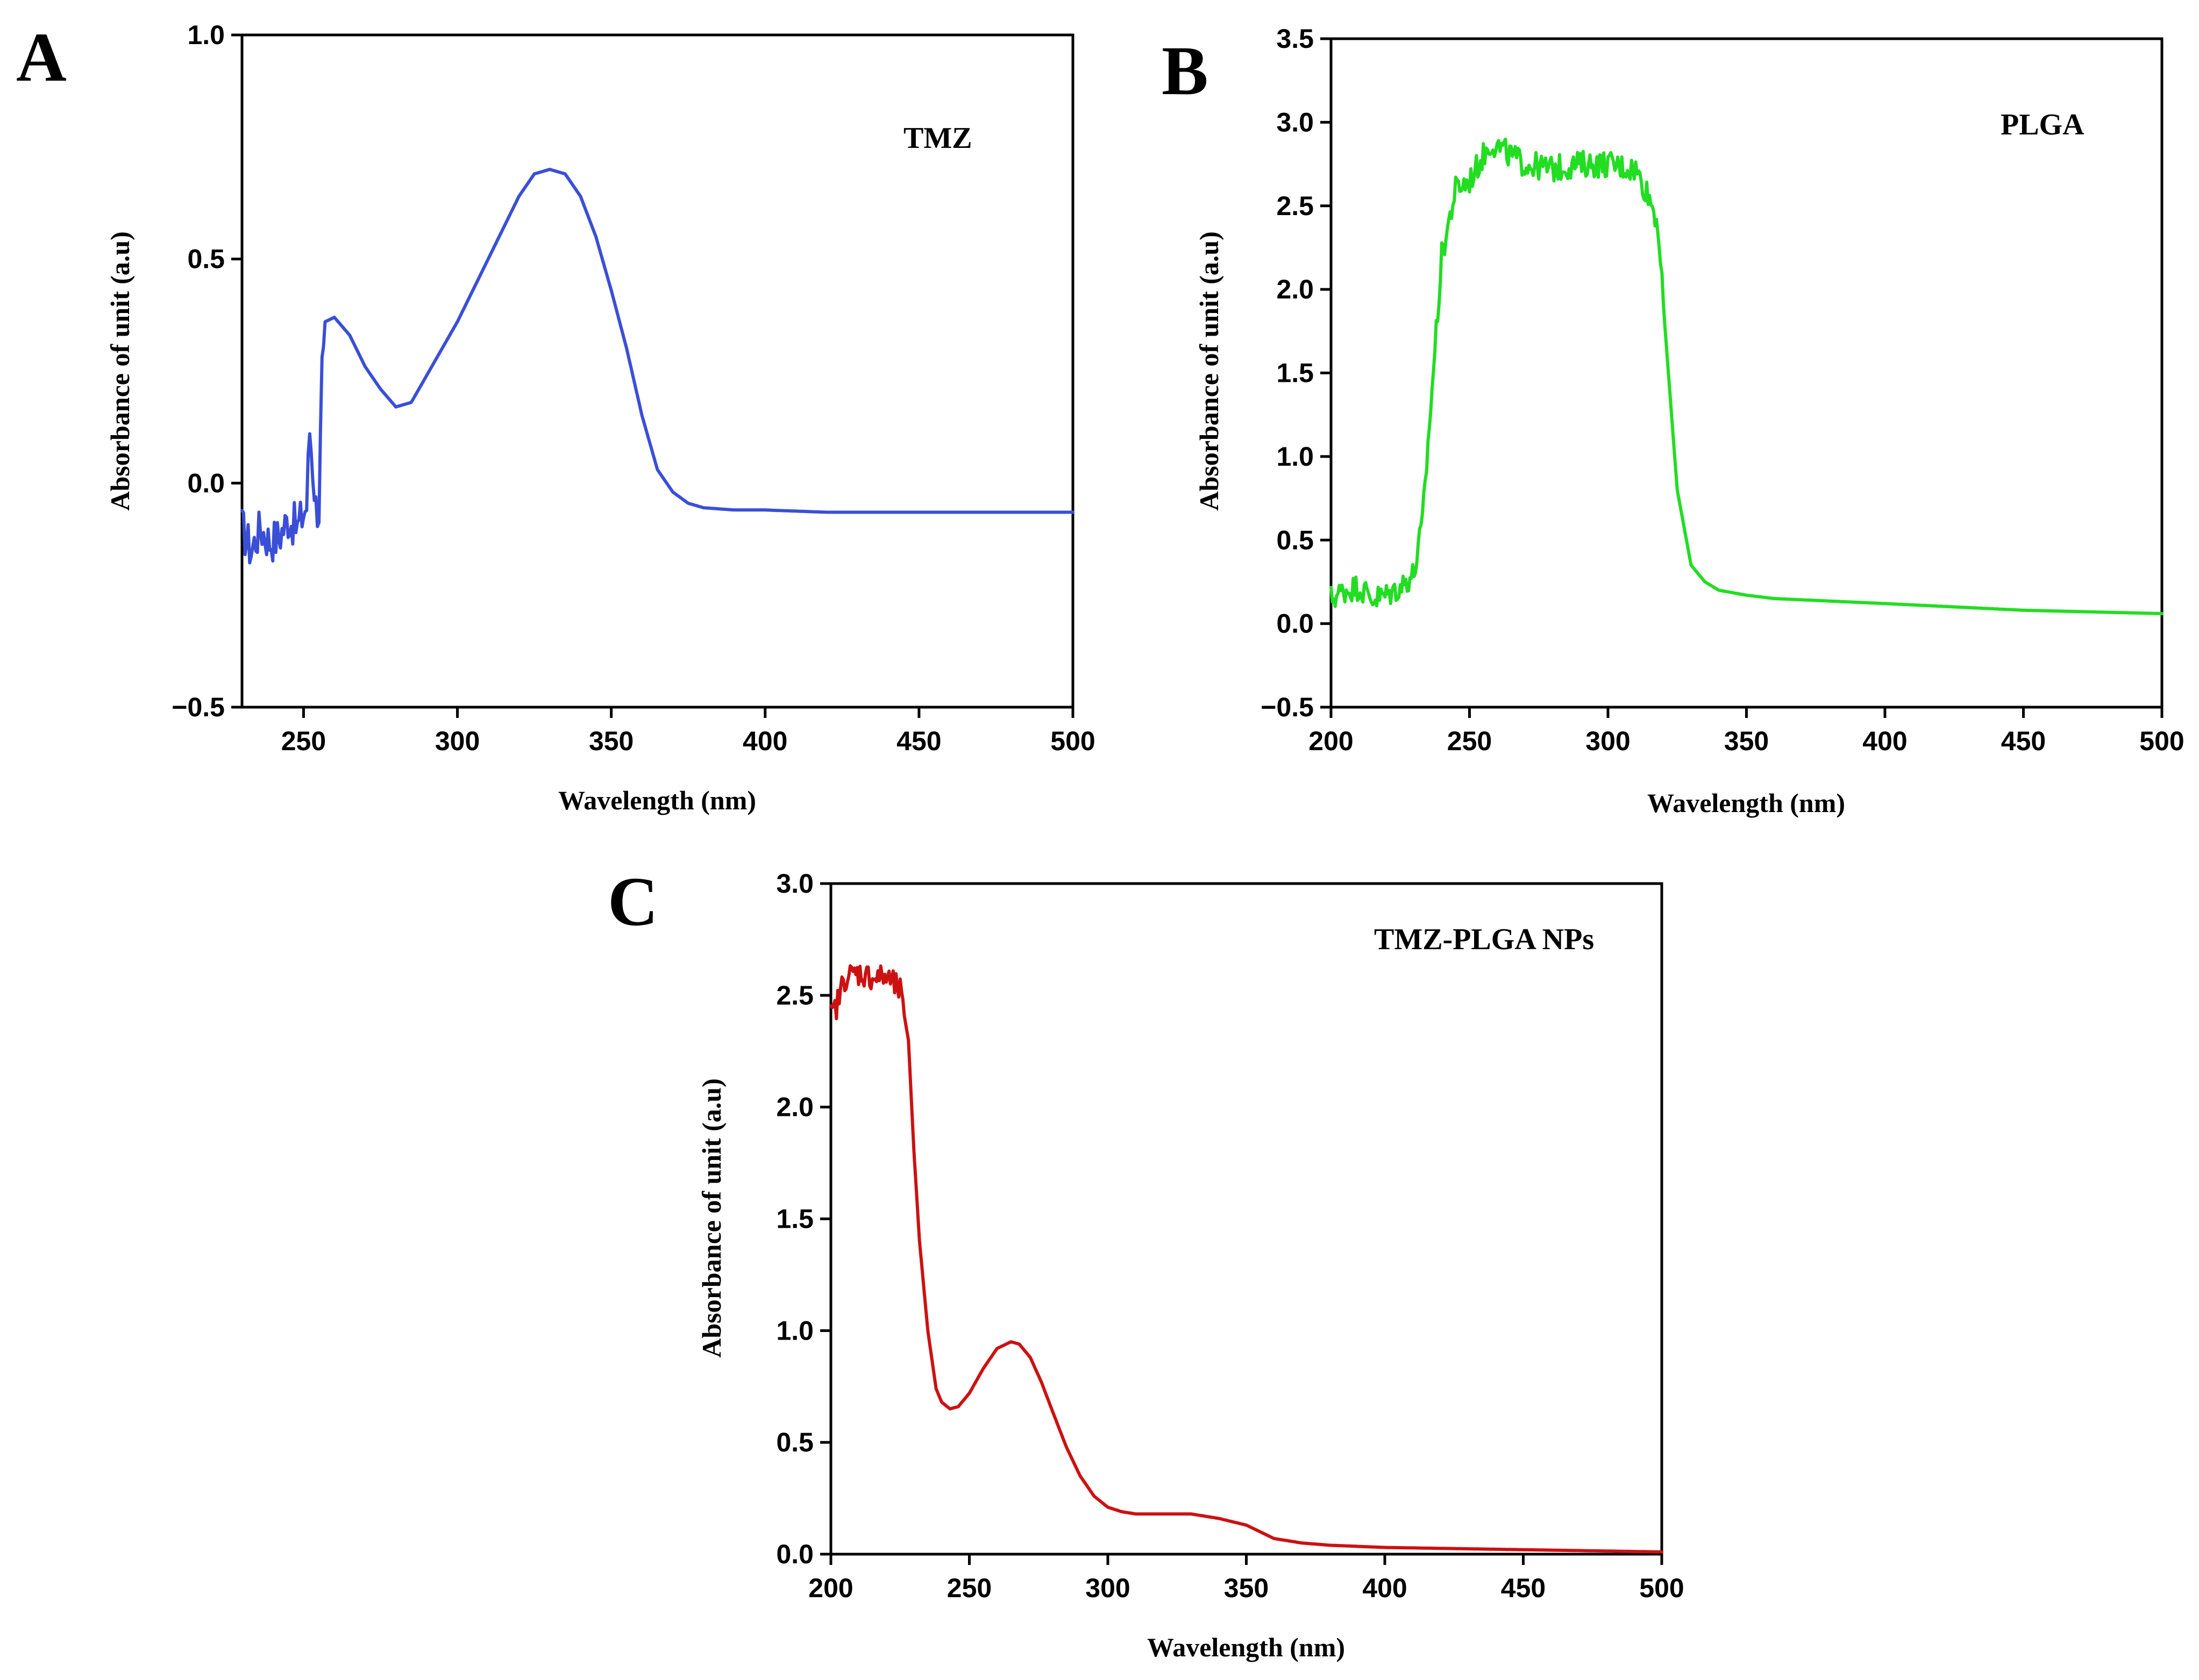 The height and width of the screenshot is (1680, 2199). What do you see at coordinates (1209, 370) in the screenshot?
I see `y-axis-title-b: Absorbance of unit (a.u)` at bounding box center [1209, 370].